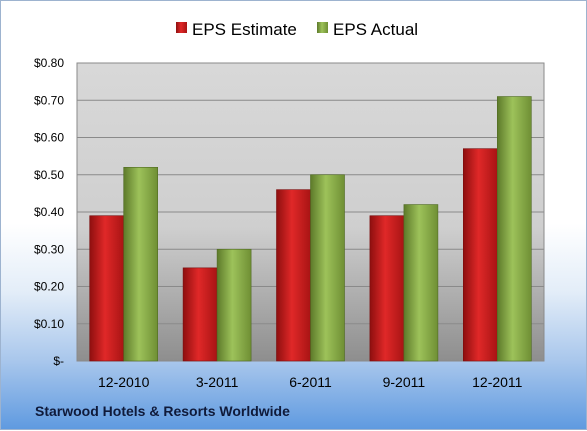  What do you see at coordinates (217, 382) in the screenshot?
I see `x-tick-label: 3-2011` at bounding box center [217, 382].